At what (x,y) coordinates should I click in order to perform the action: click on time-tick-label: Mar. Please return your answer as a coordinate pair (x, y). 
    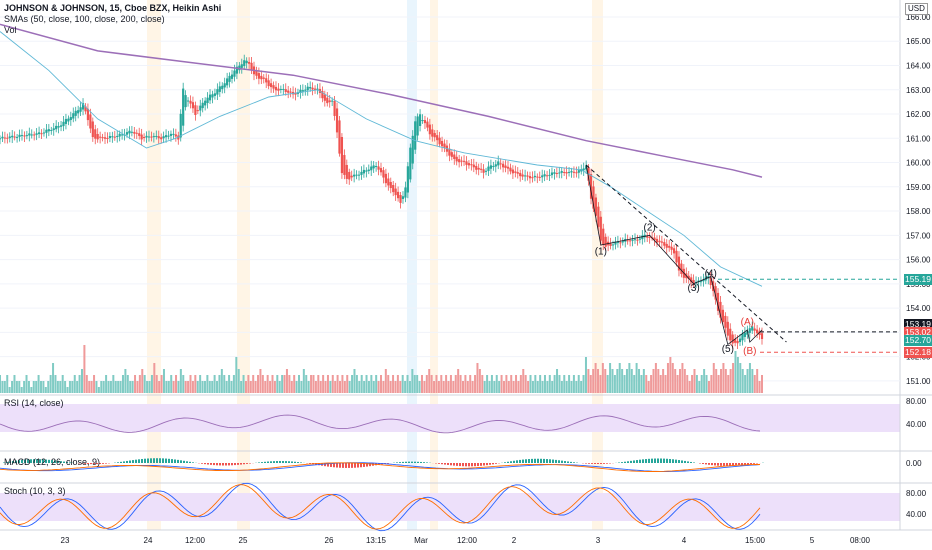
    Looking at the image, I should click on (421, 540).